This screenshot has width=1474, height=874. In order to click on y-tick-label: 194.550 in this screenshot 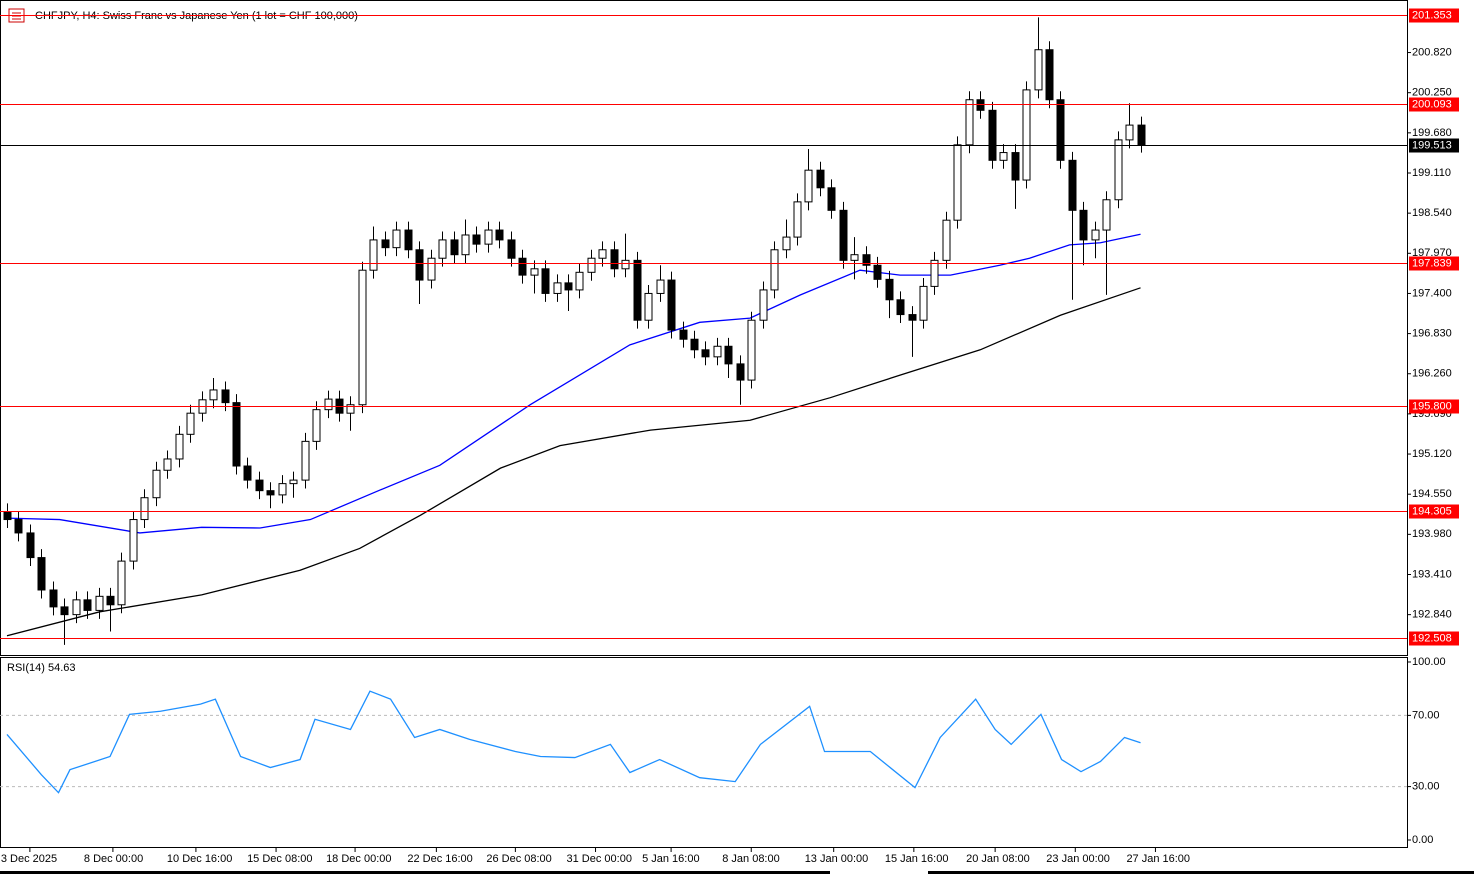, I will do `click(1432, 494)`.